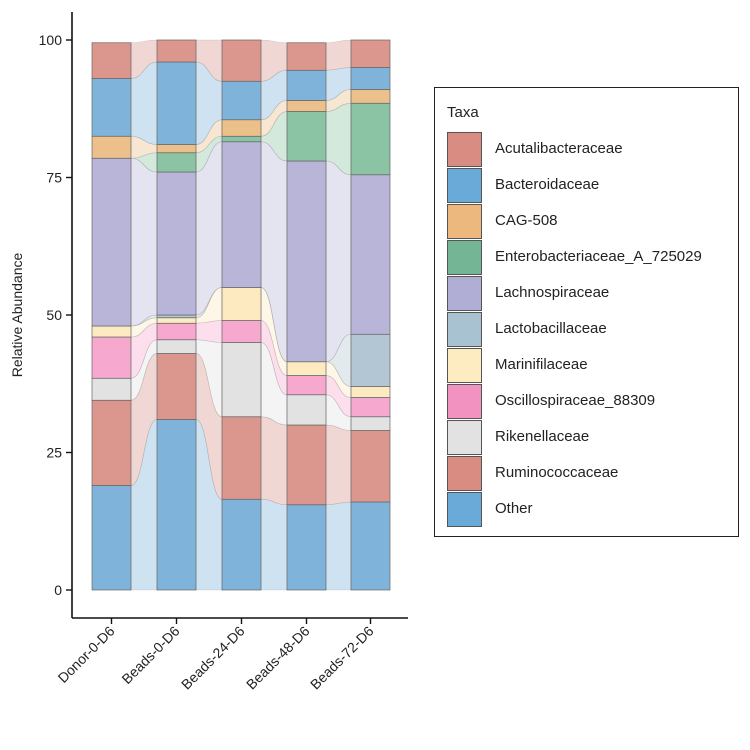 The width and height of the screenshot is (750, 750). What do you see at coordinates (552, 292) in the screenshot?
I see `legend-label: Lachnospiraceae` at bounding box center [552, 292].